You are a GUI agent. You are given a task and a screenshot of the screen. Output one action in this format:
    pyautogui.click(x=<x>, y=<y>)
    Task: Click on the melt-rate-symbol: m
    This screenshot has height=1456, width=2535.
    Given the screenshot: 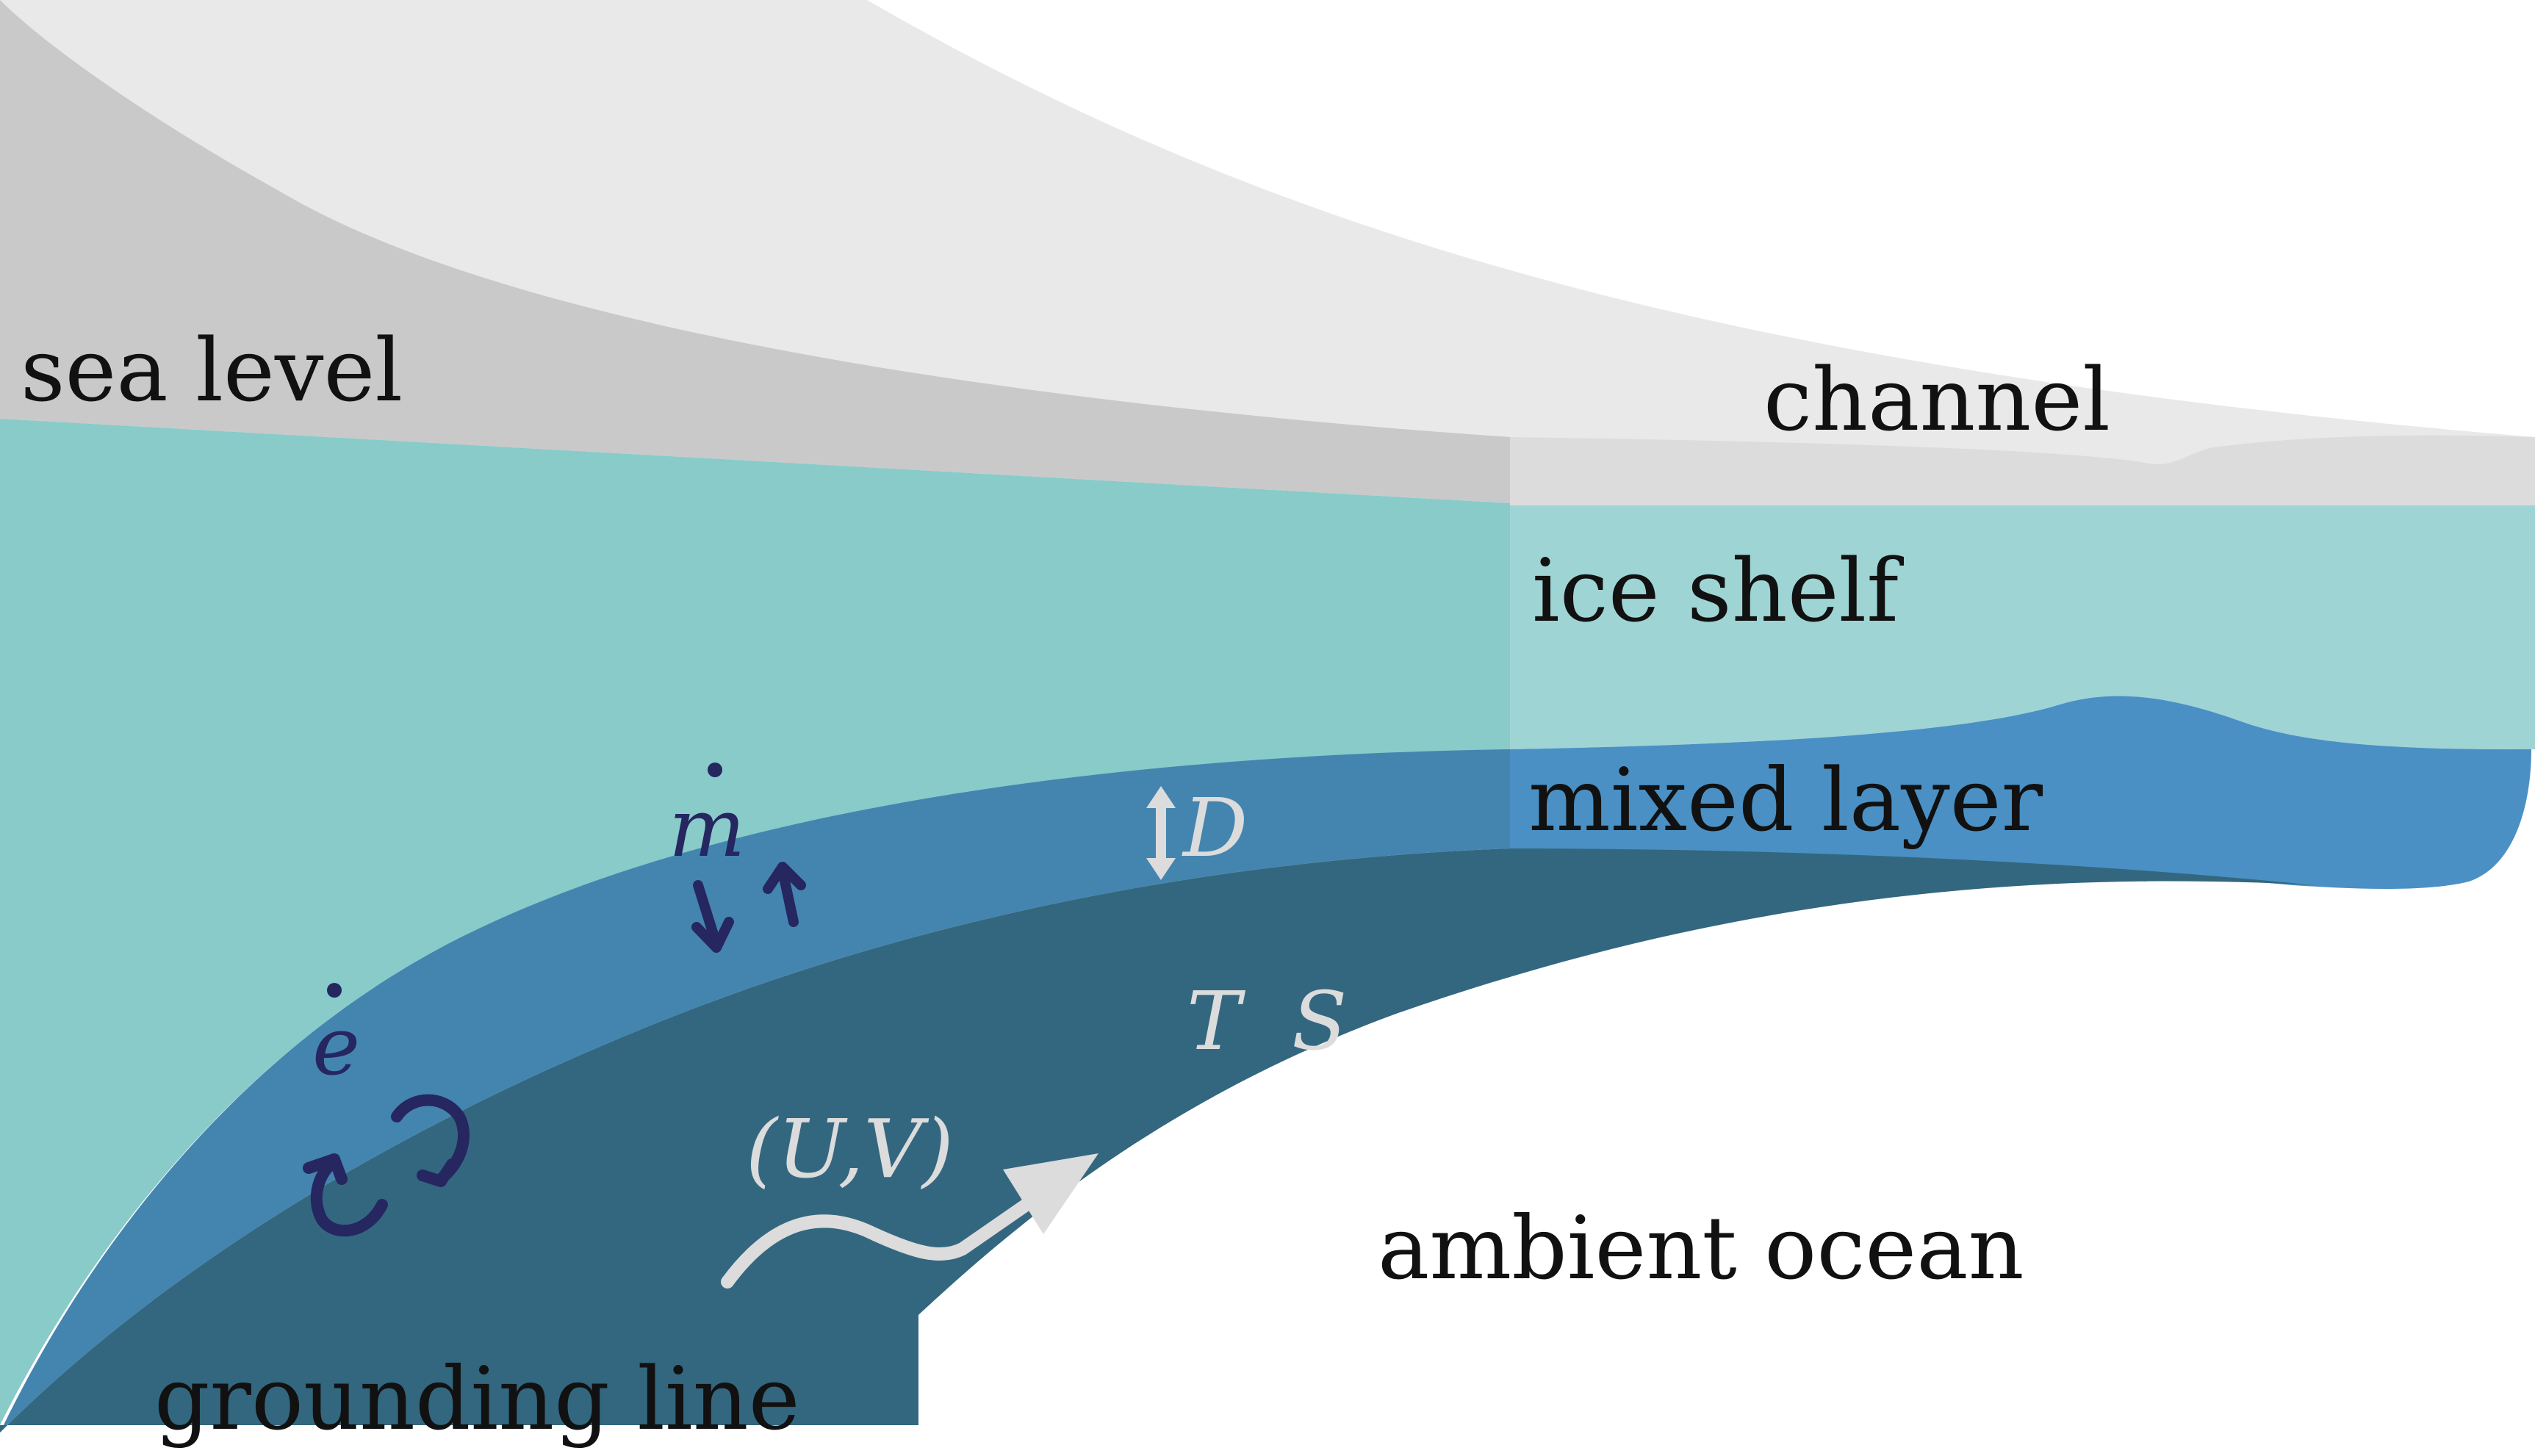 What is the action you would take?
    pyautogui.click(x=707, y=828)
    